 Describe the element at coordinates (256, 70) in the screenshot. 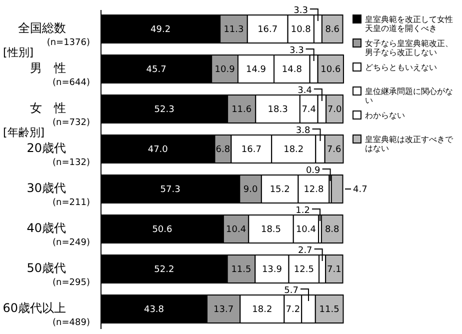

I see `data-label: 14.9` at that location.